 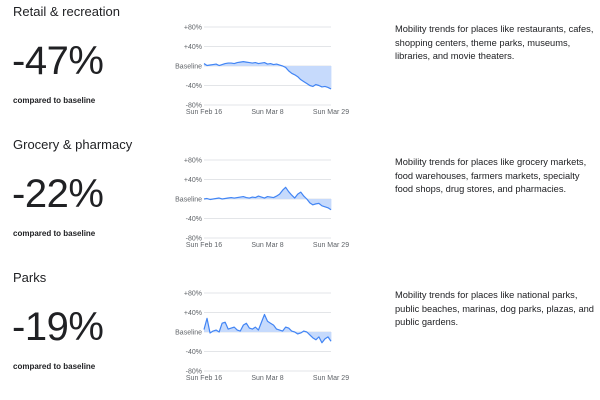 What do you see at coordinates (57, 194) in the screenshot?
I see `percent-change: -22%` at bounding box center [57, 194].